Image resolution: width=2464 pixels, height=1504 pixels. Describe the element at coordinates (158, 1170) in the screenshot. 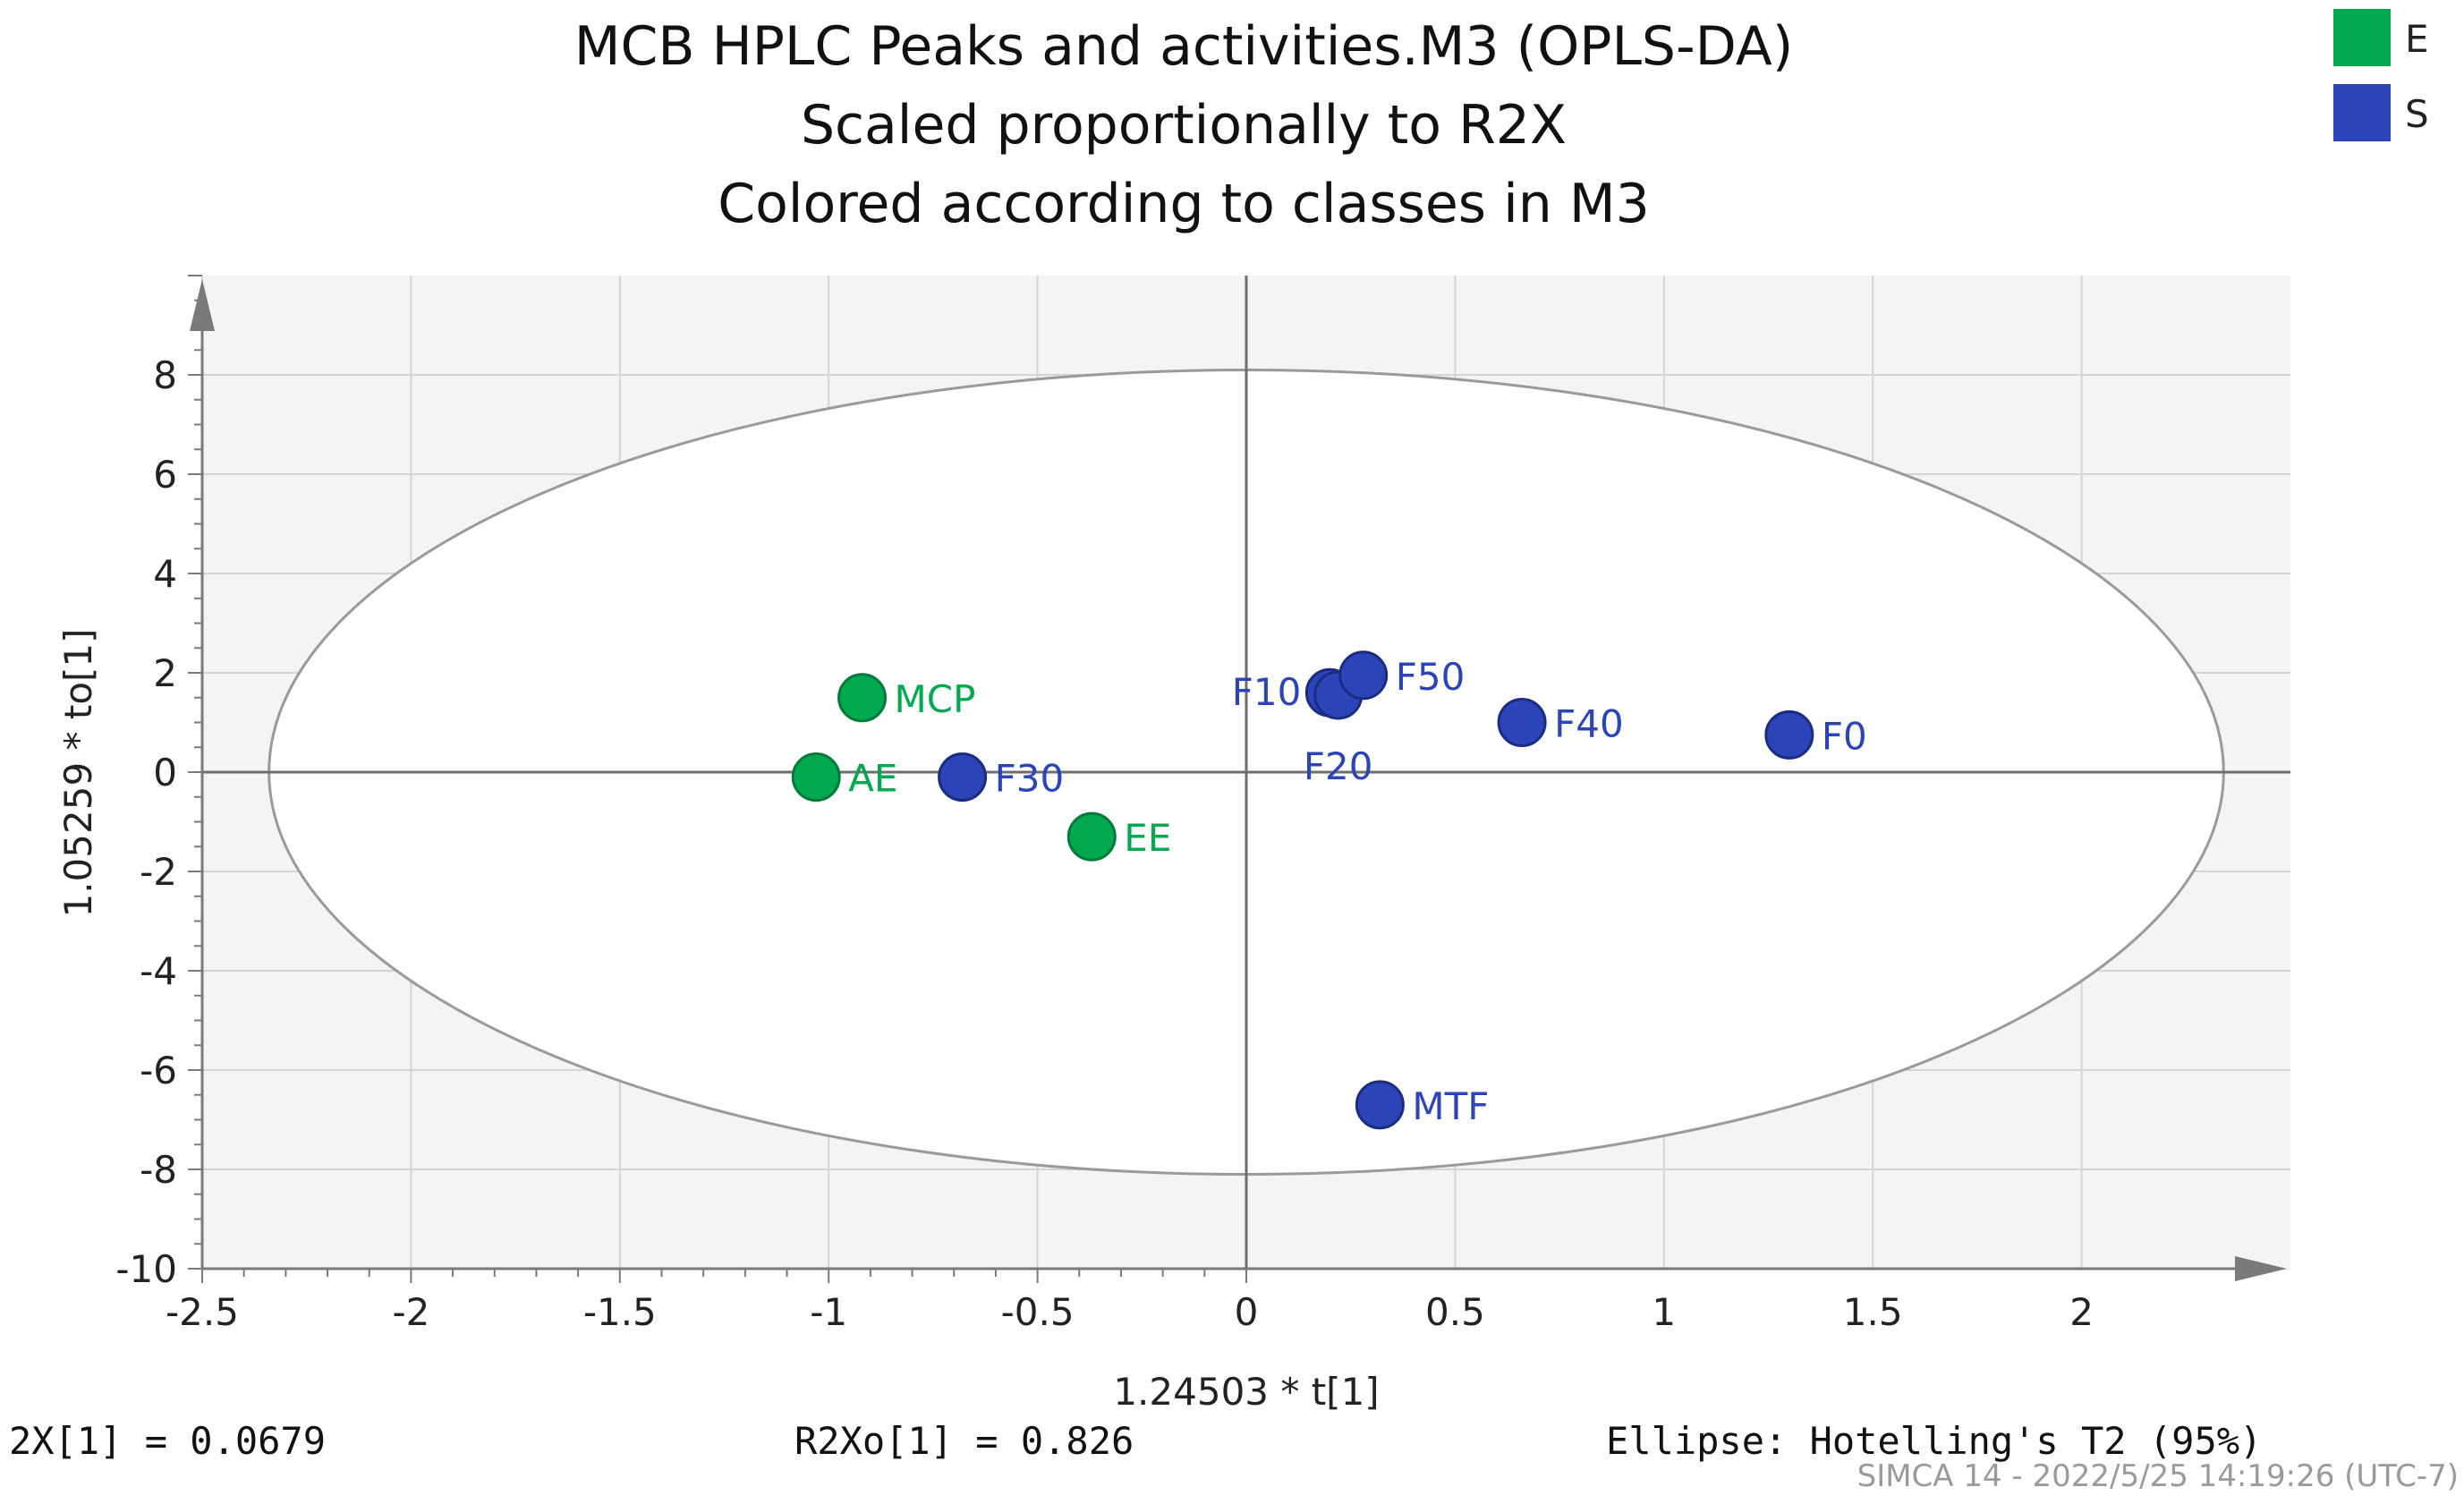

I see `y-tick-label-m8: -8` at that location.